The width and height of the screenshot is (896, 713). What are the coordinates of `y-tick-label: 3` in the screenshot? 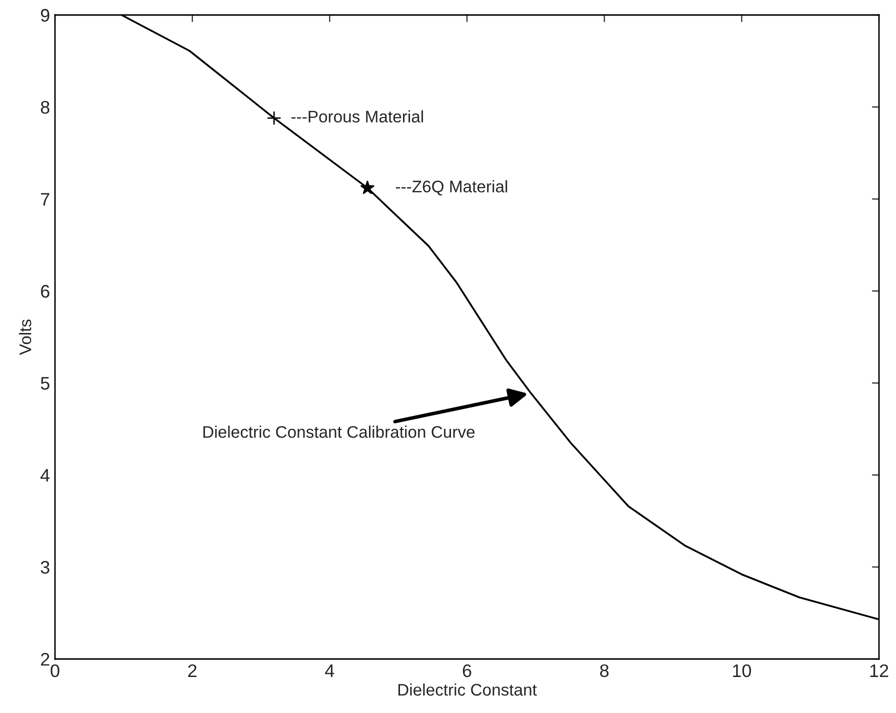 It's located at (45, 567).